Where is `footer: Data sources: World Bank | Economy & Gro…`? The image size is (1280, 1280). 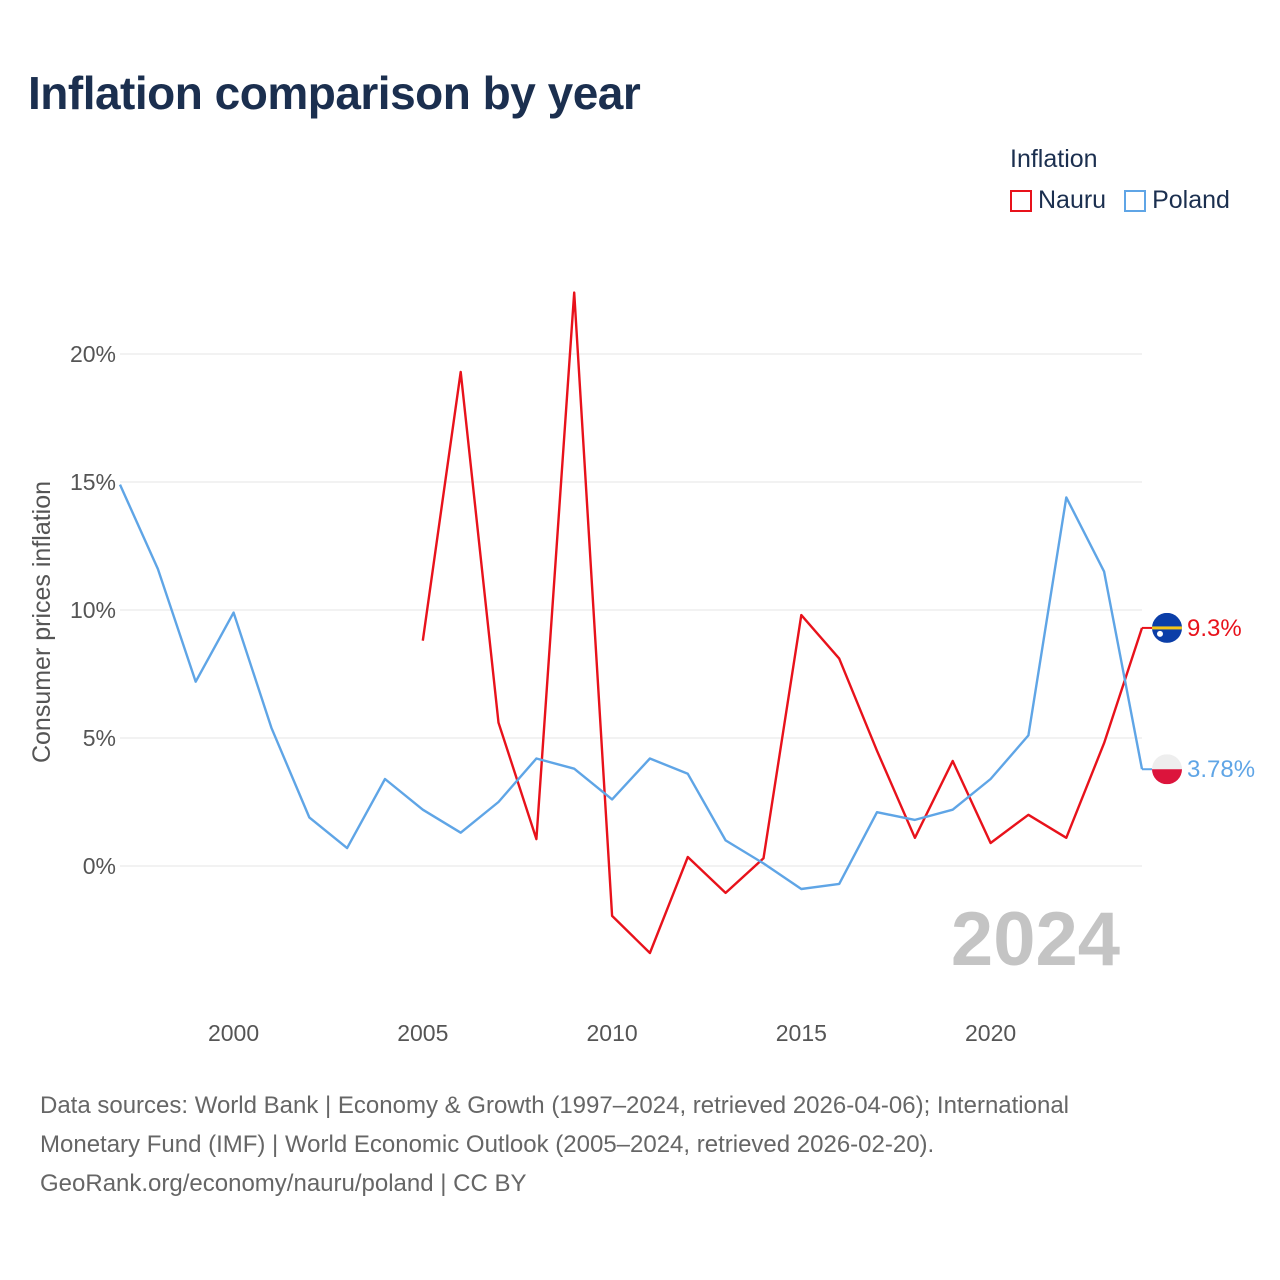 footer: Data sources: World Bank | Economy & Gro… is located at coordinates (640, 1144).